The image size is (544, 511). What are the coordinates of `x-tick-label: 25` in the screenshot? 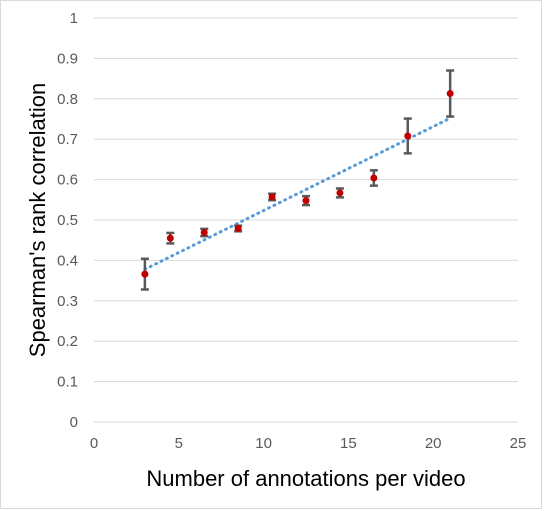 It's located at (518, 443).